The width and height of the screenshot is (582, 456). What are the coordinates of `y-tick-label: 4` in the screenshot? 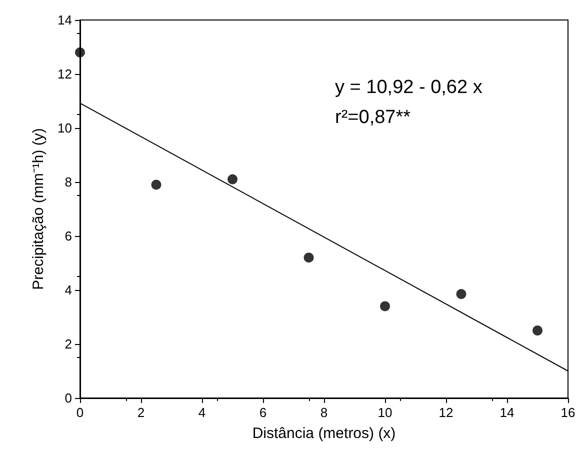 It's located at (68, 290).